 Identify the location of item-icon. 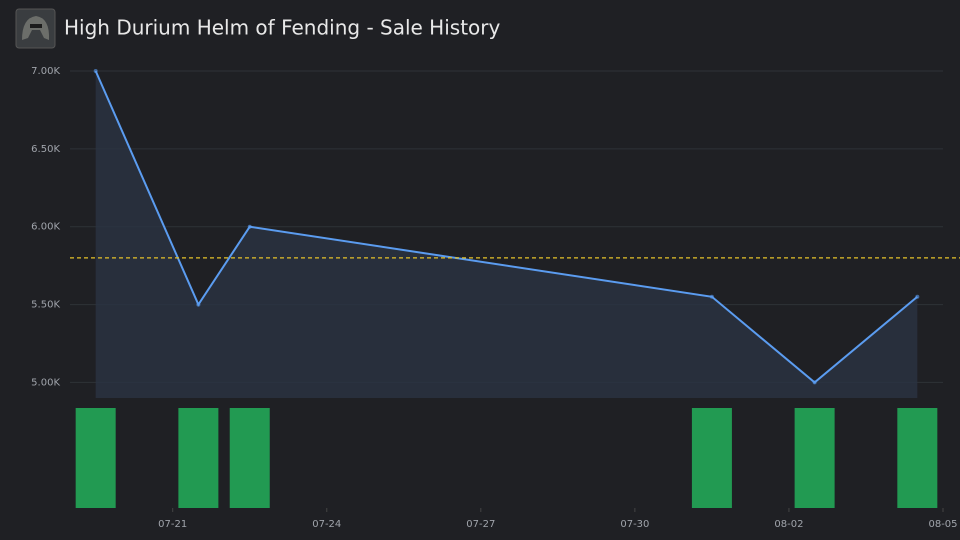
(35, 28).